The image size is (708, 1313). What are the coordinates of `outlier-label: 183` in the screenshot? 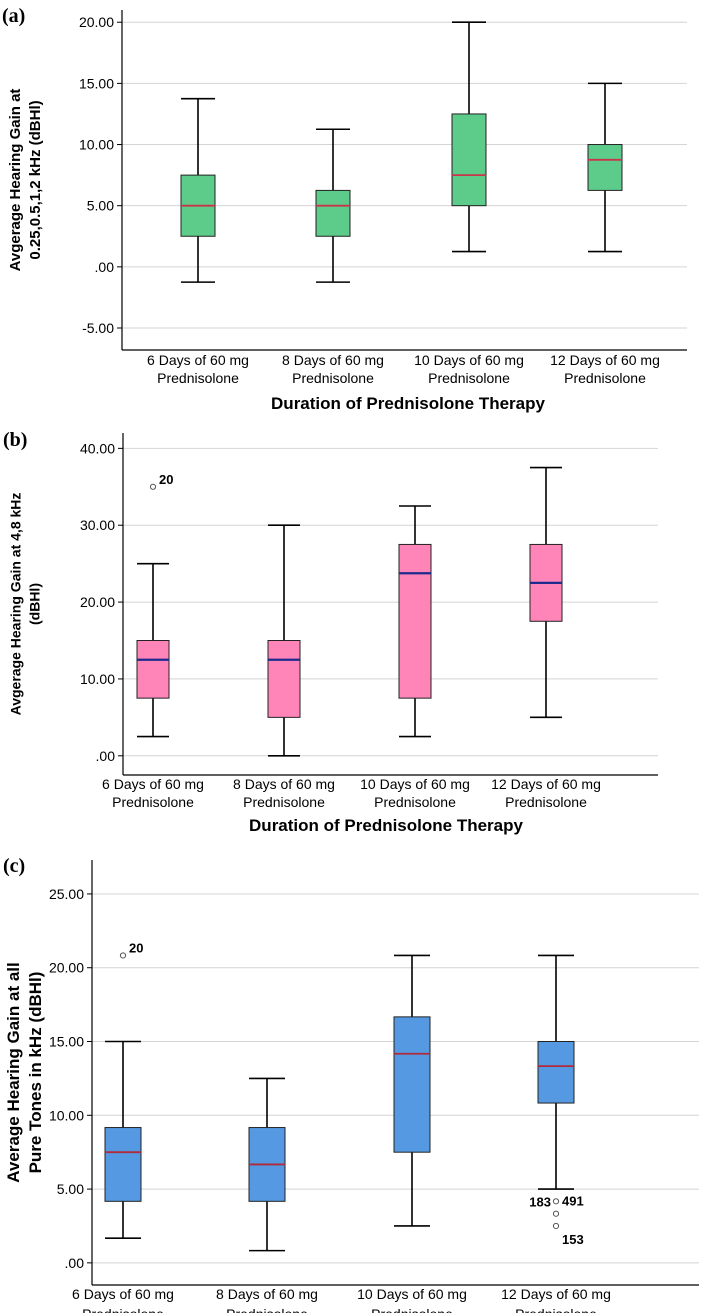 It's located at (540, 1201).